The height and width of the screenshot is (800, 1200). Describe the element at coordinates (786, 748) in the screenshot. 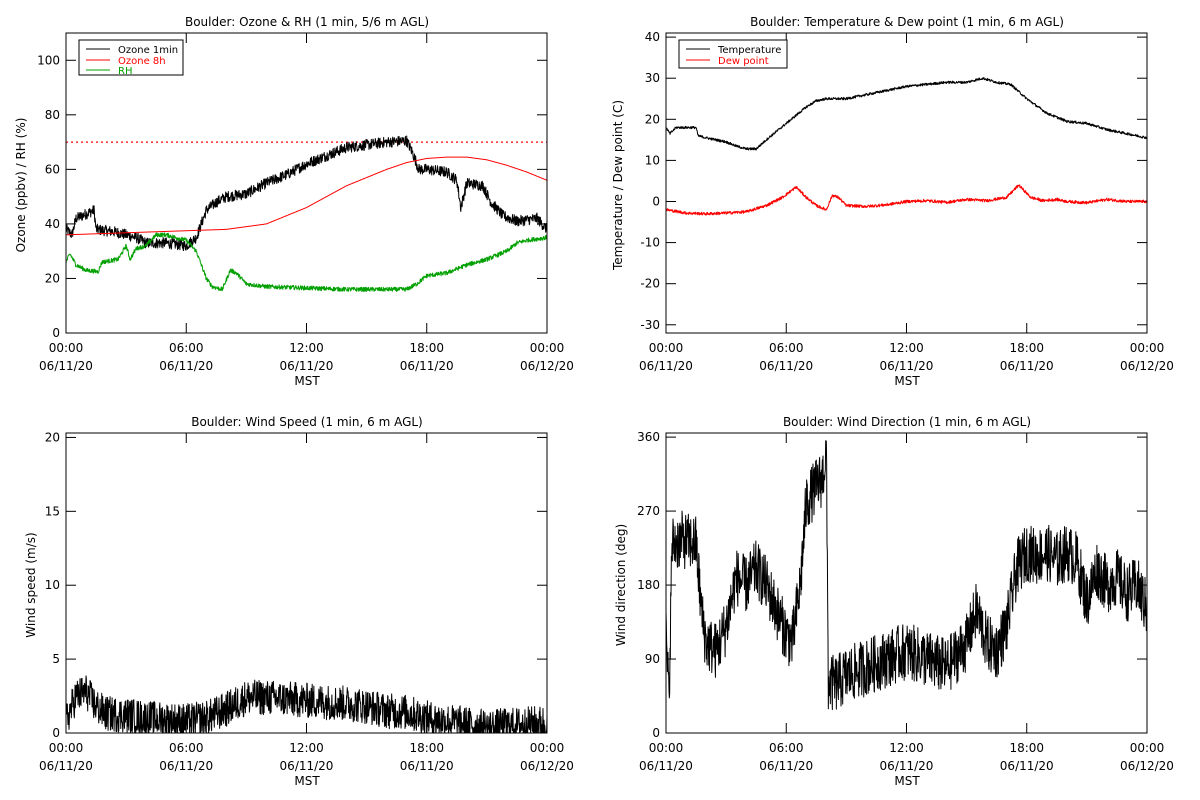

I see `wind-direction-xtick-label-time: 06:00` at that location.